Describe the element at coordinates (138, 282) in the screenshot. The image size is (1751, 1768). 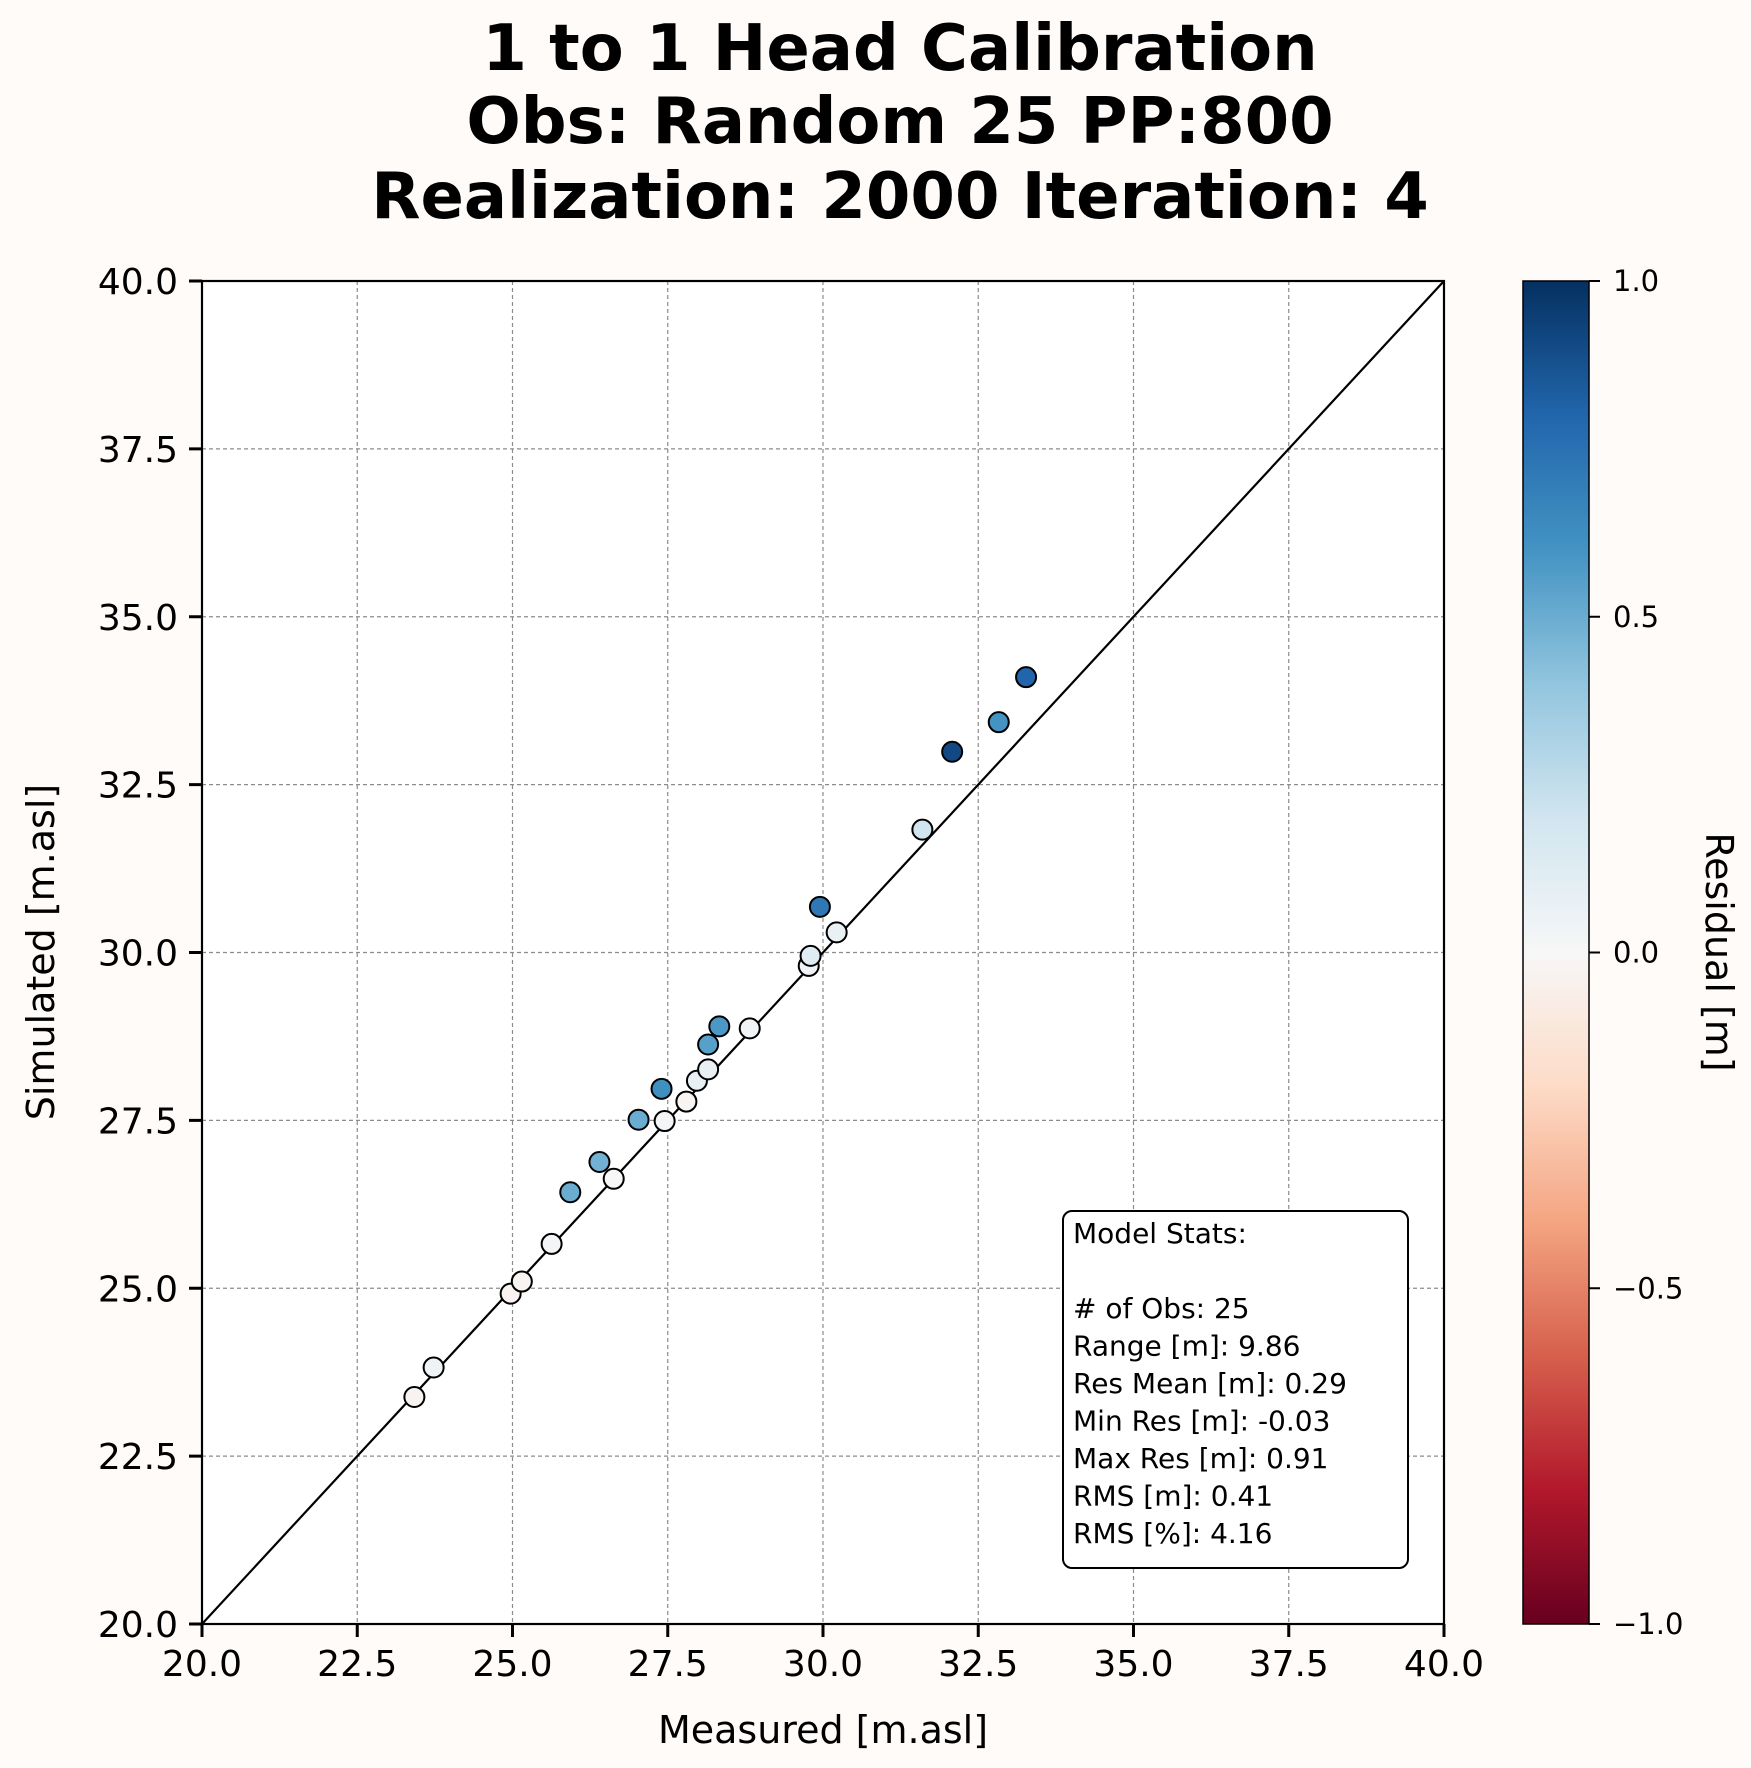
I see `y-tick-label: 40.0` at that location.